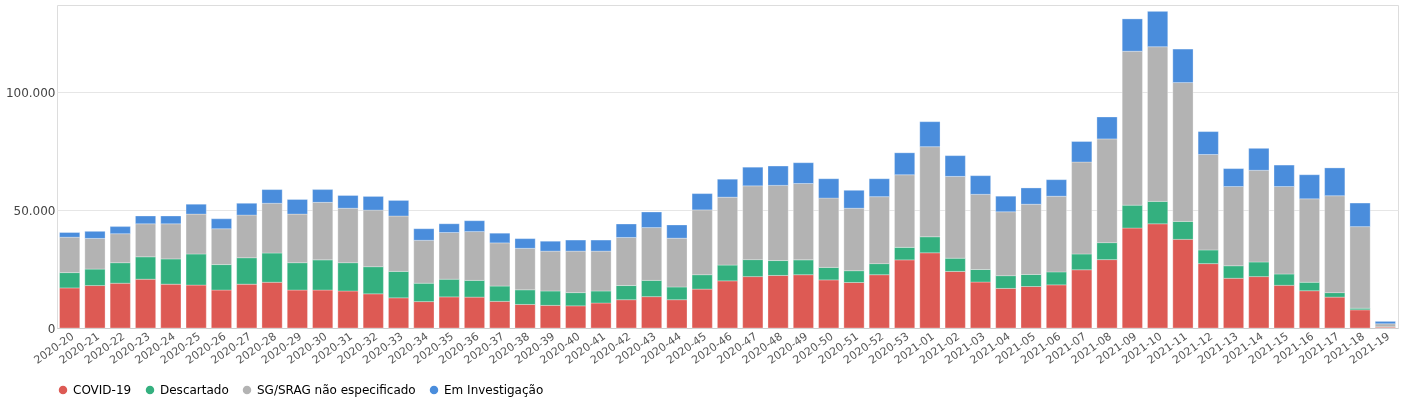 The width and height of the screenshot is (1403, 403). Describe the element at coordinates (494, 390) in the screenshot. I see `legend-label: Em Investigação` at that location.